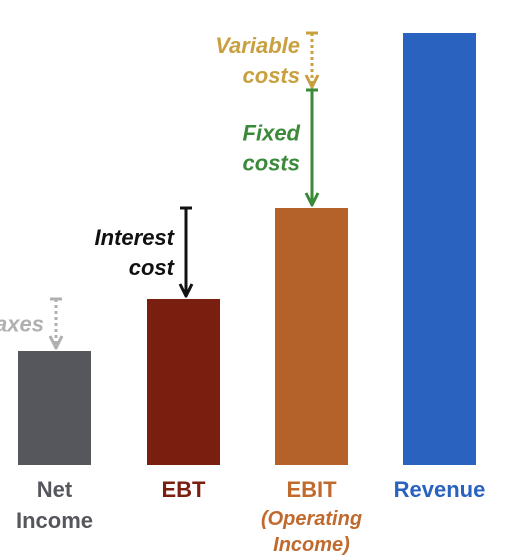 The height and width of the screenshot is (560, 522). What do you see at coordinates (184, 489) in the screenshot?
I see `category-label: EBT` at bounding box center [184, 489].